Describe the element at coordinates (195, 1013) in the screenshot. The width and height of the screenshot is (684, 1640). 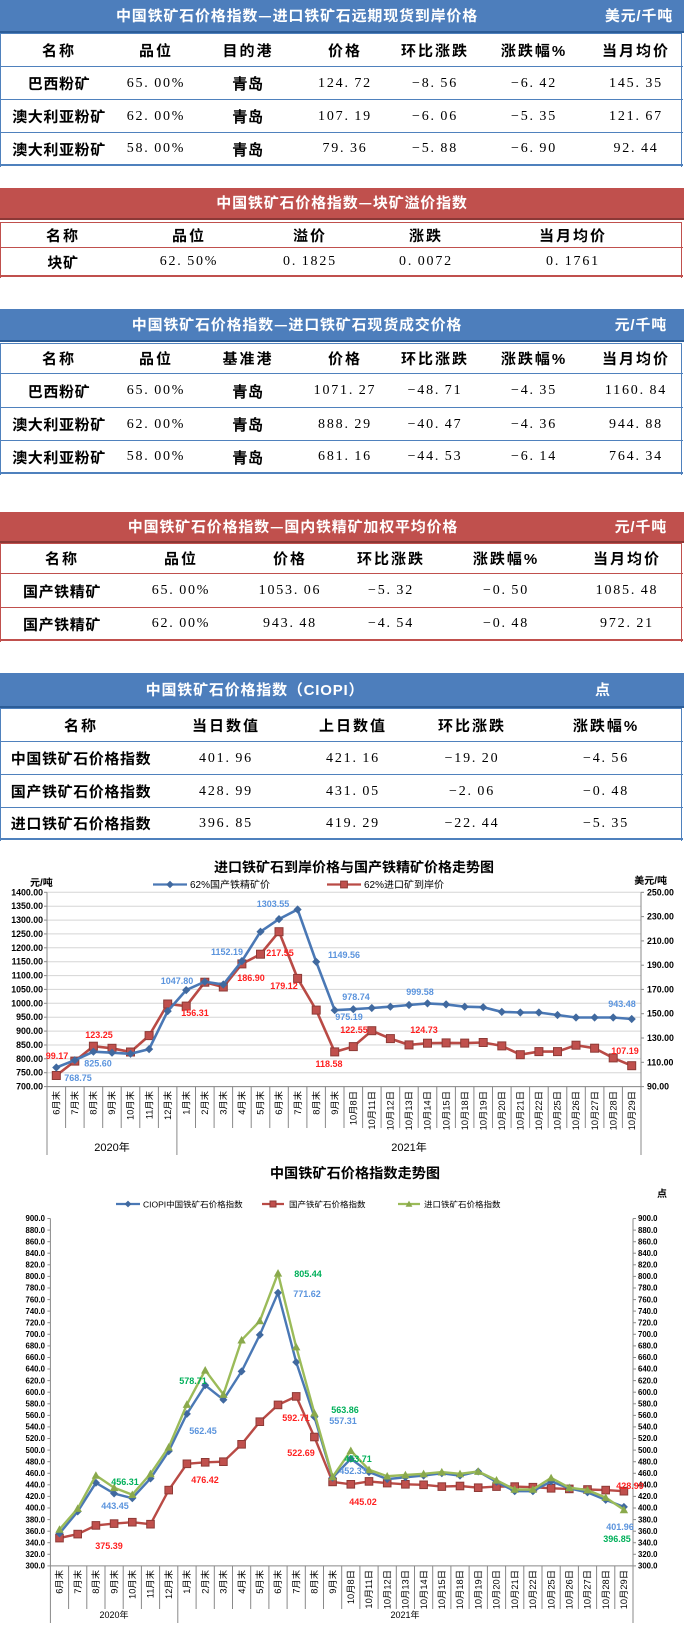
I see `svg-text: 156.31` at that location.